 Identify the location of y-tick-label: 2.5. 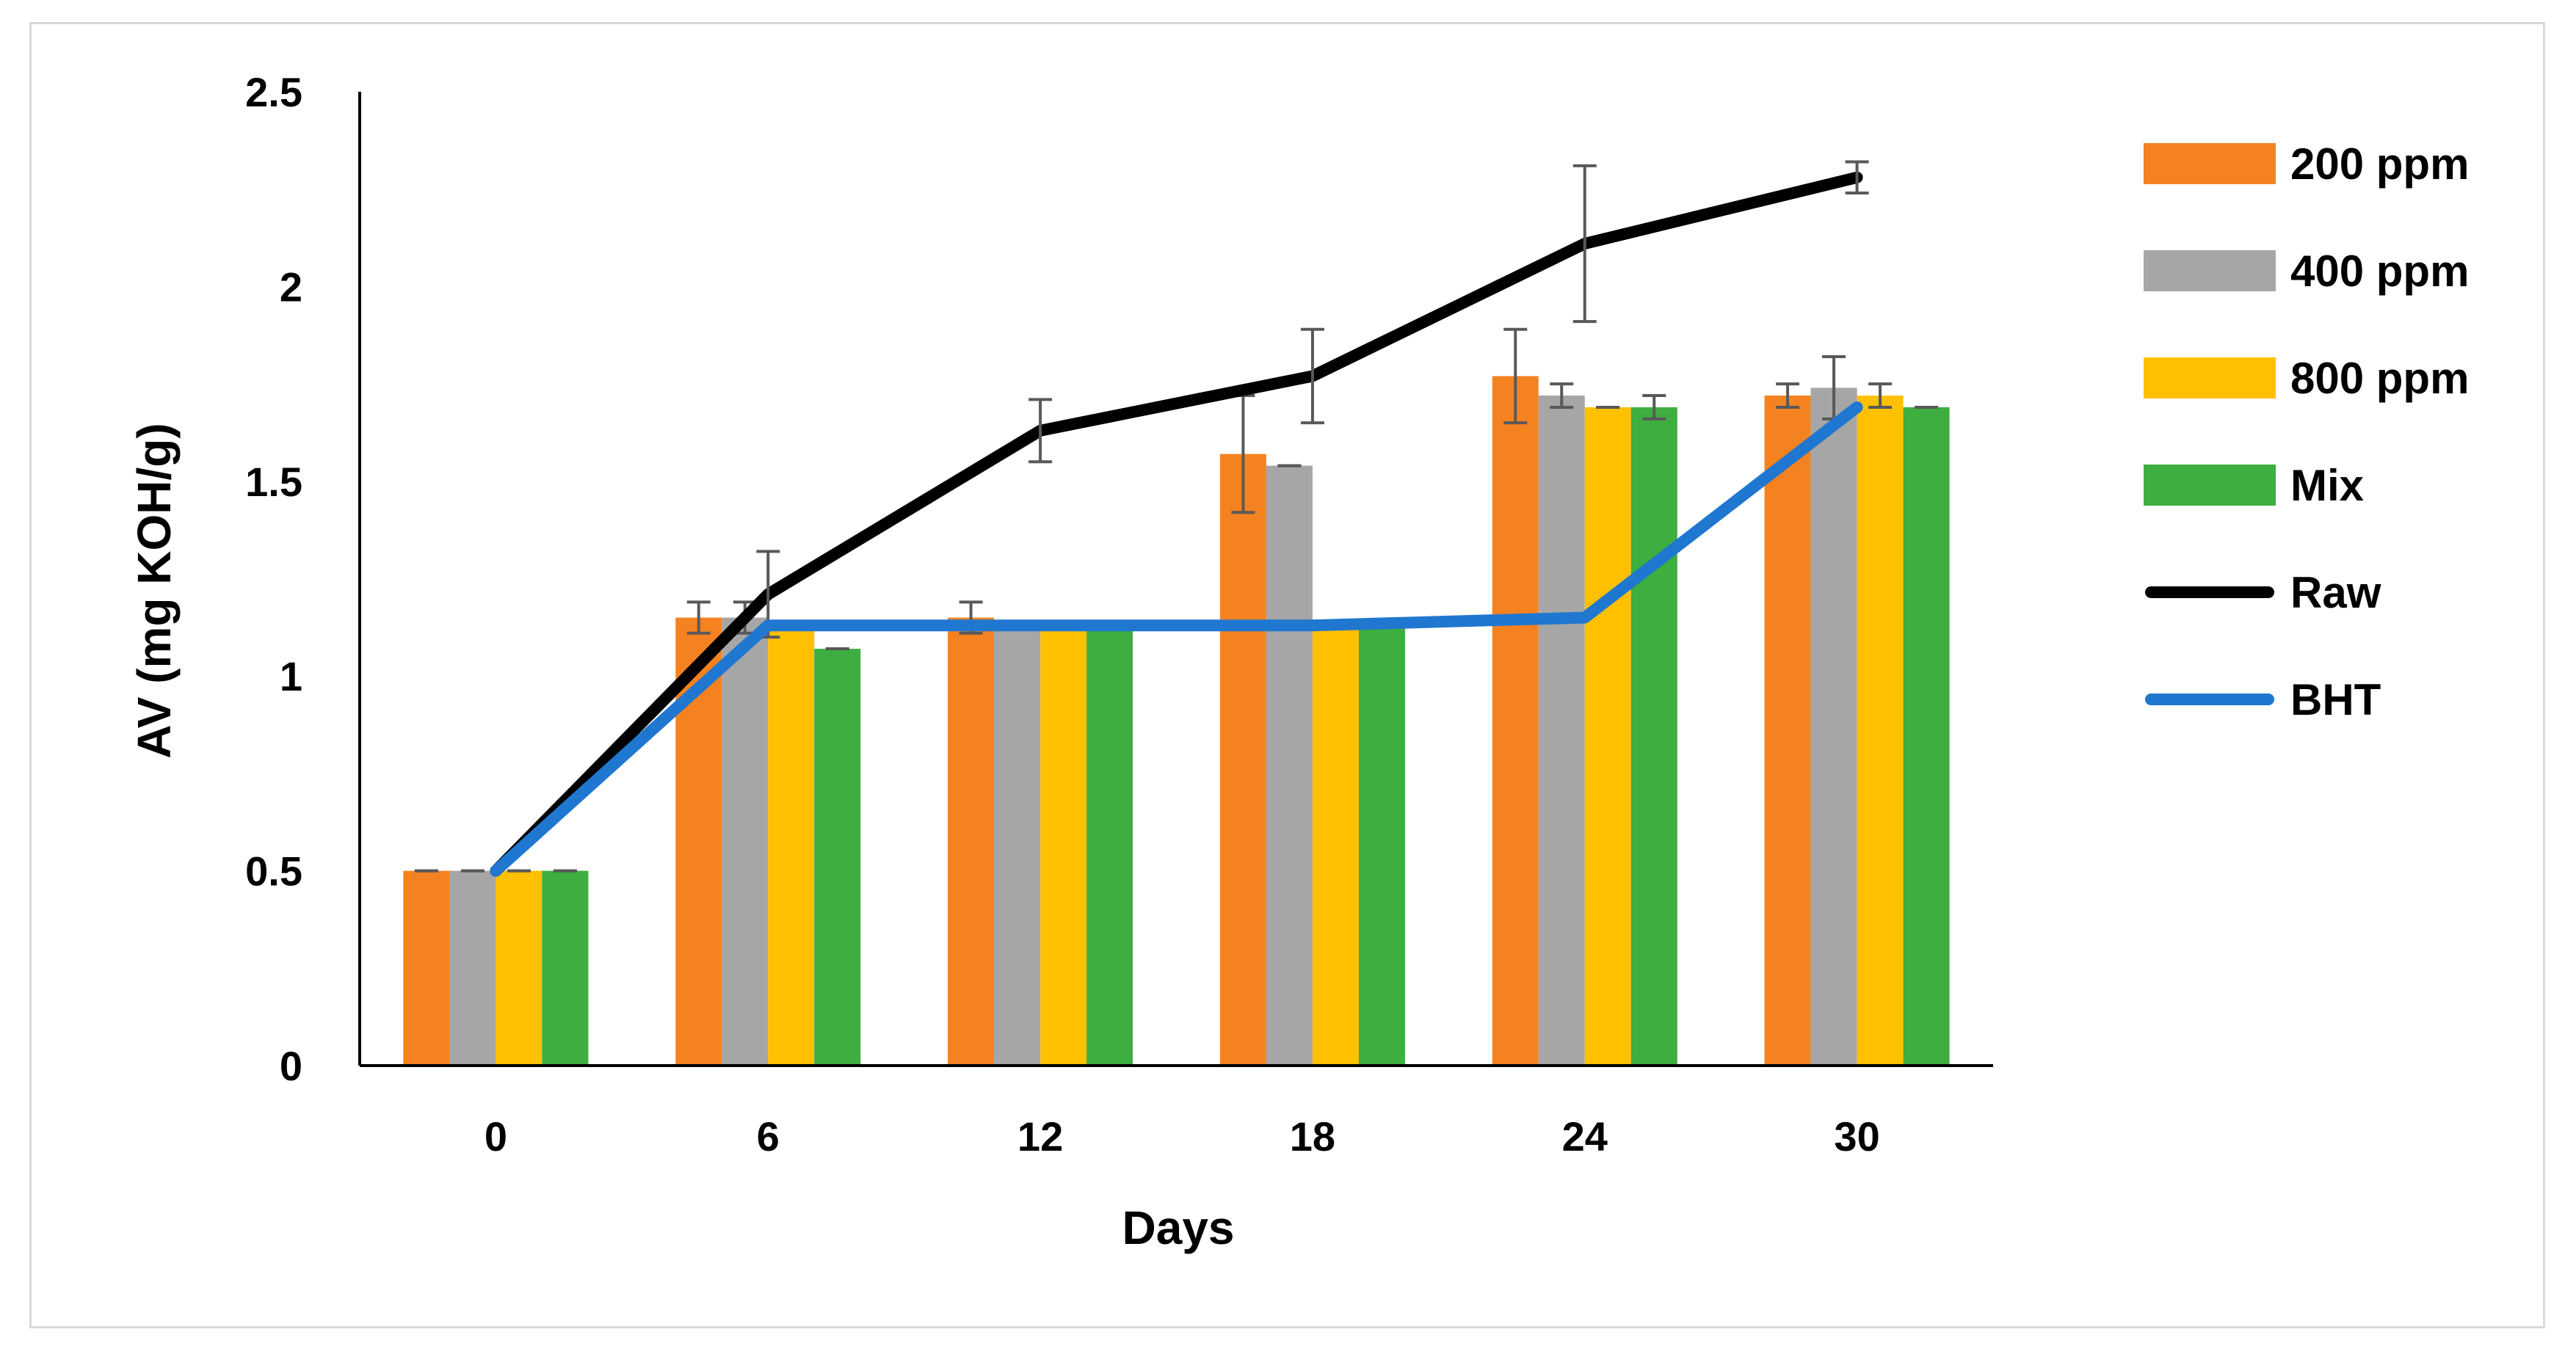
(274, 92).